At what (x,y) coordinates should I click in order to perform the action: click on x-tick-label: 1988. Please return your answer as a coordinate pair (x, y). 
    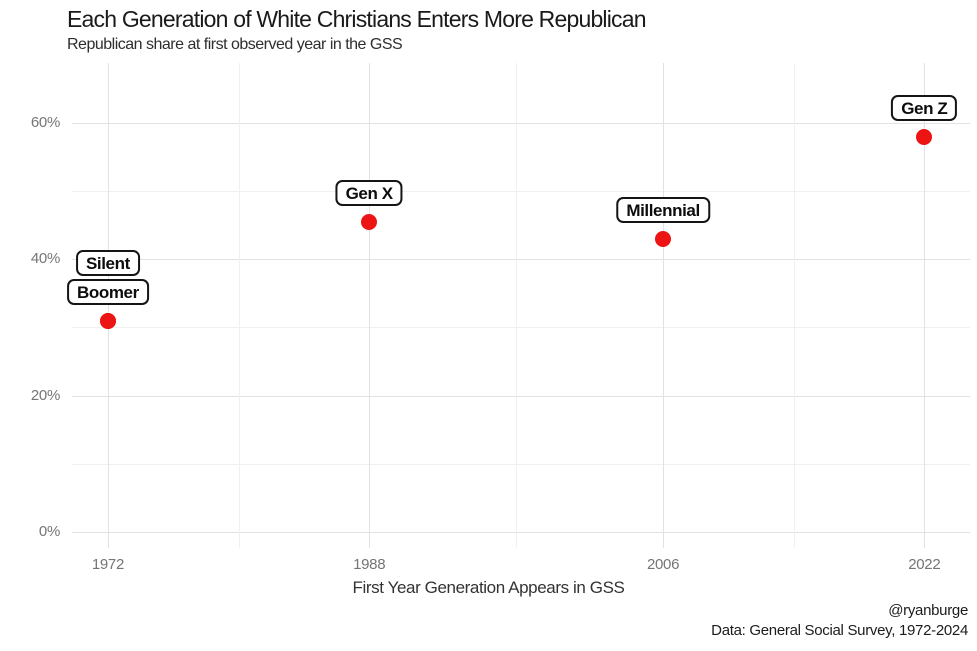
    Looking at the image, I should click on (369, 564).